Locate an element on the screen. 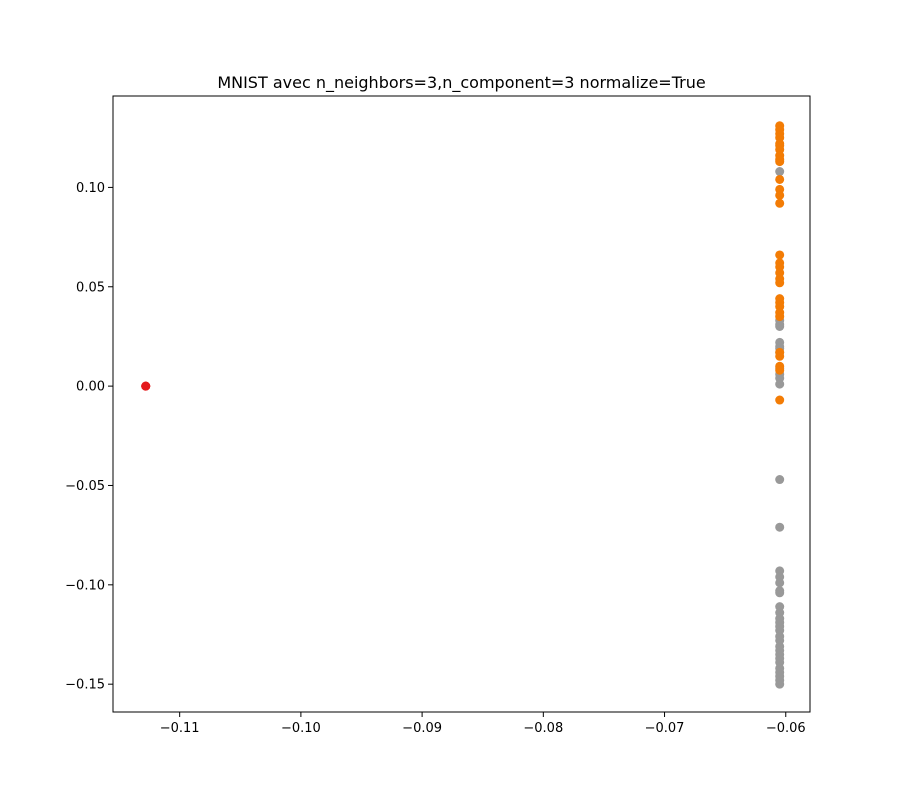 This screenshot has width=900, height=800. x-tick-label: −0.11 is located at coordinates (180, 728).